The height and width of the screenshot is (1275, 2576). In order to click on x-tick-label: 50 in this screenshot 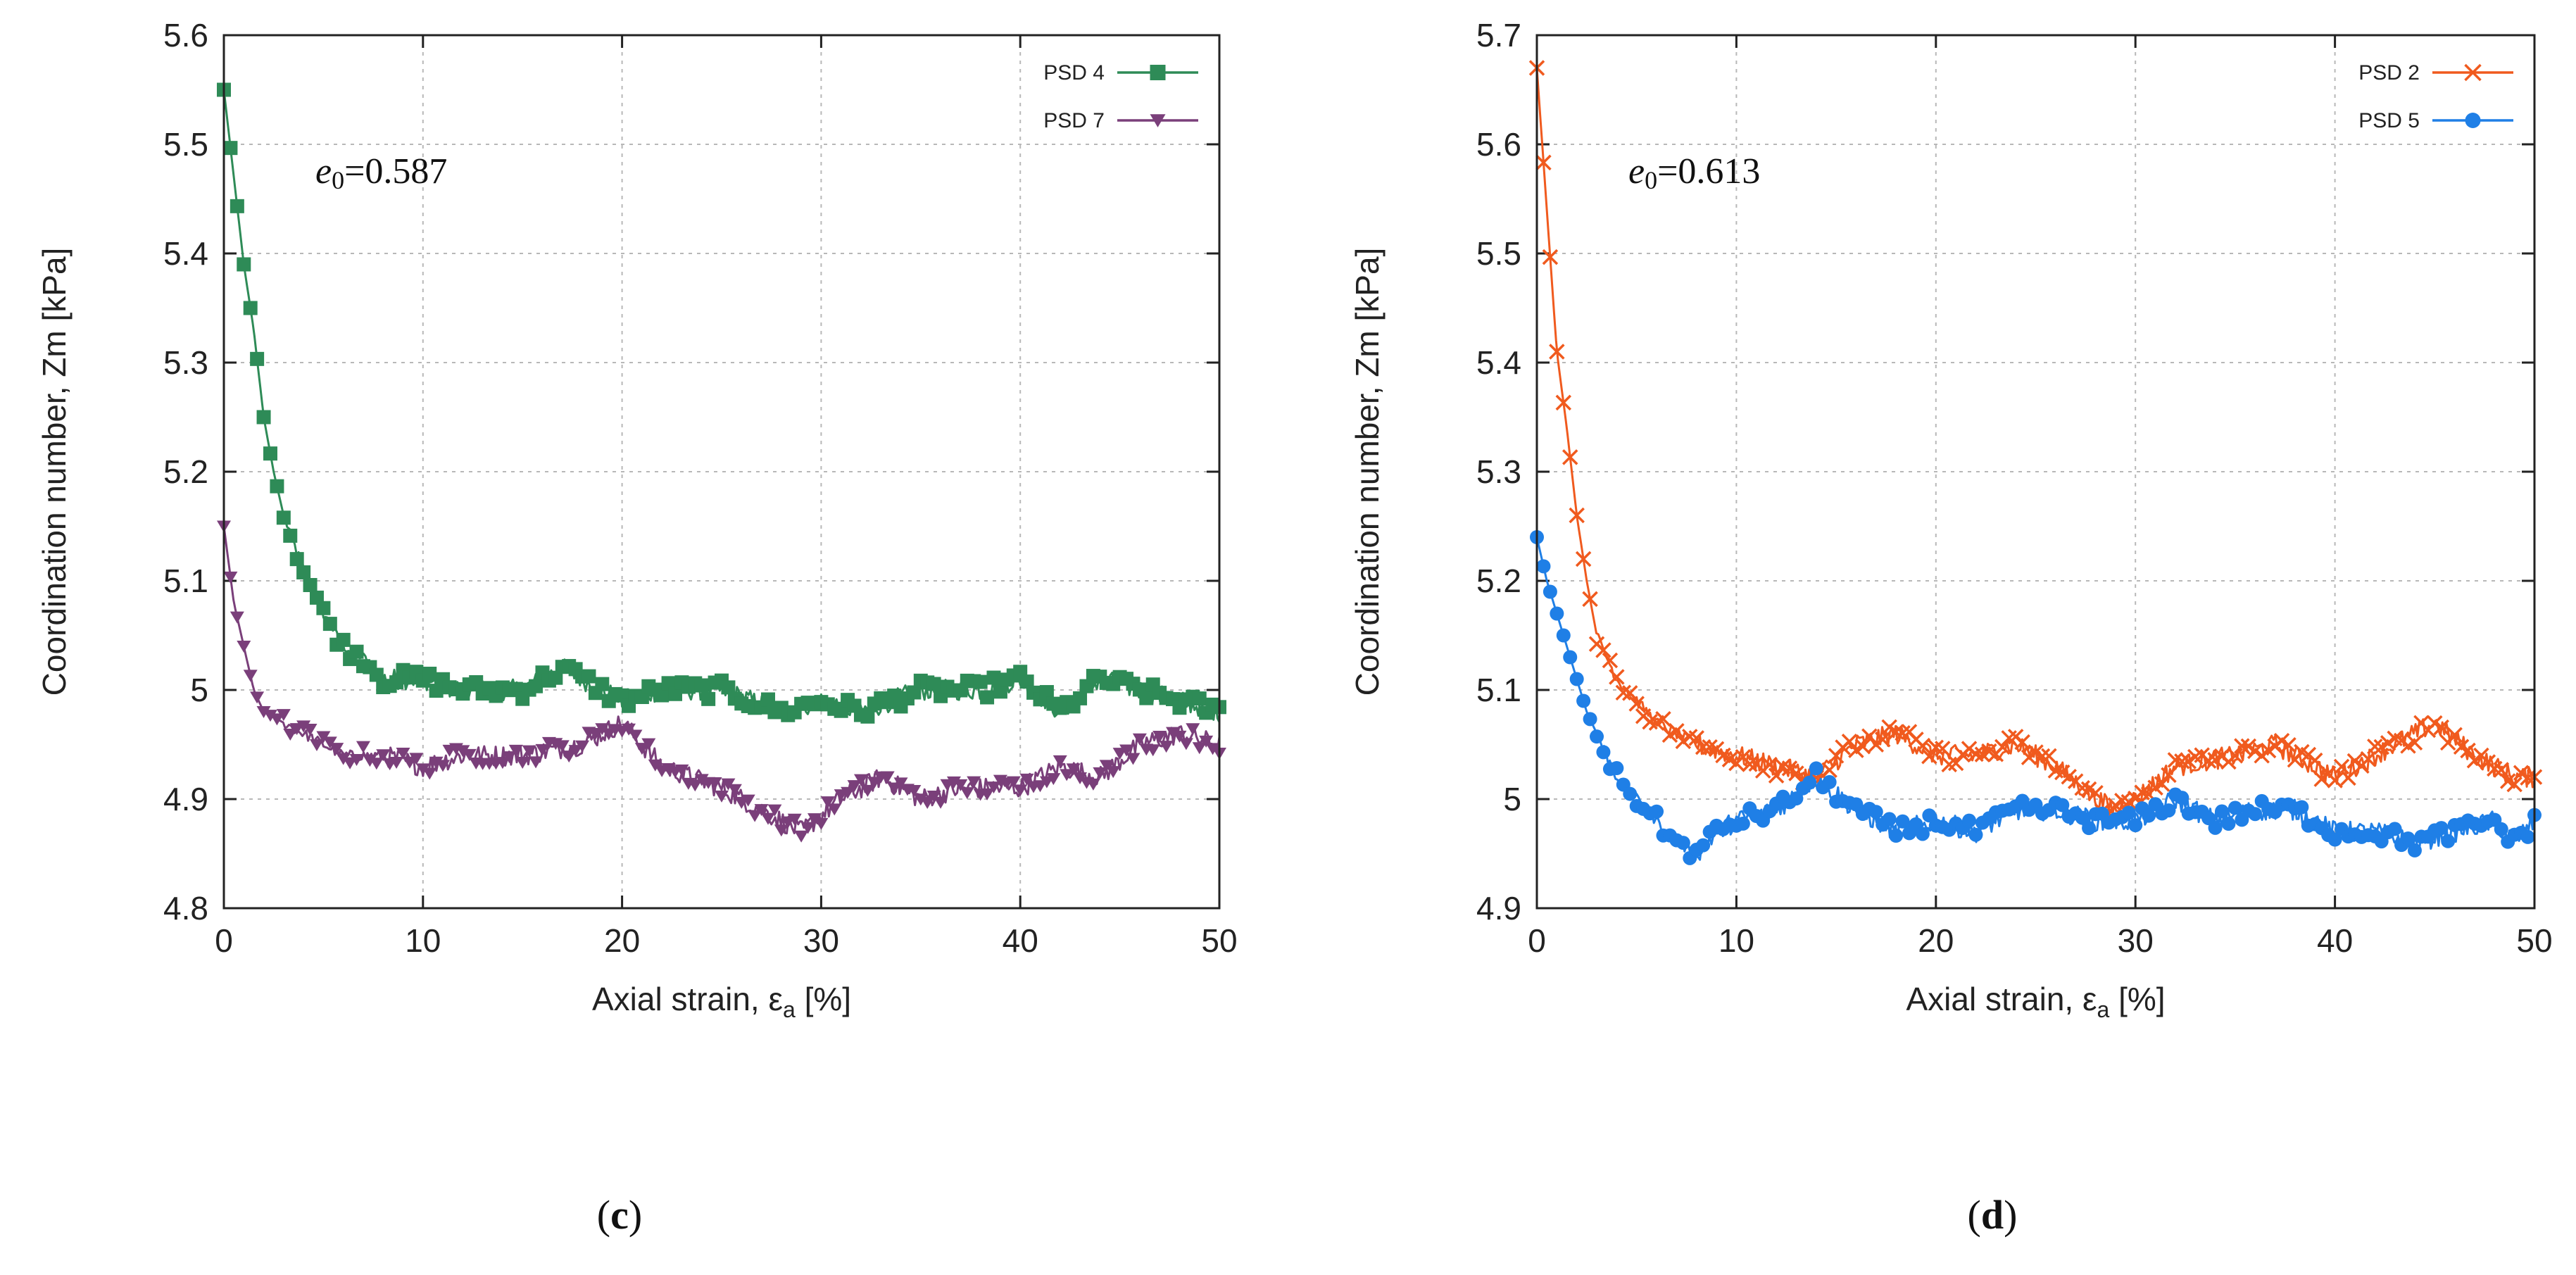, I will do `click(2534, 941)`.